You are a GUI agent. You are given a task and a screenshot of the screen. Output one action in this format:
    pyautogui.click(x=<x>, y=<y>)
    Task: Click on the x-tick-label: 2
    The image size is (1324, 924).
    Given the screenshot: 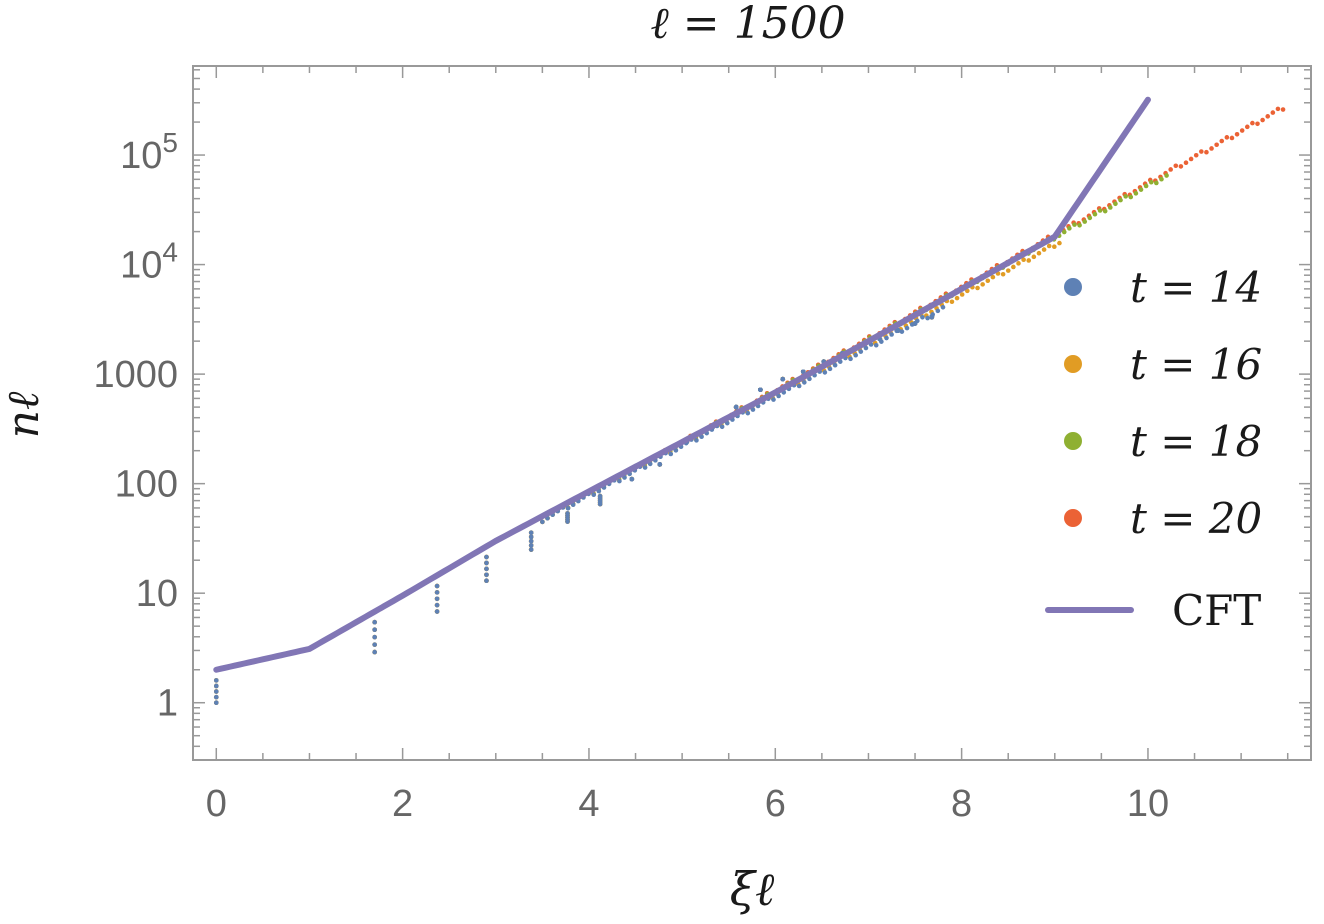 What is the action you would take?
    pyautogui.click(x=402, y=804)
    